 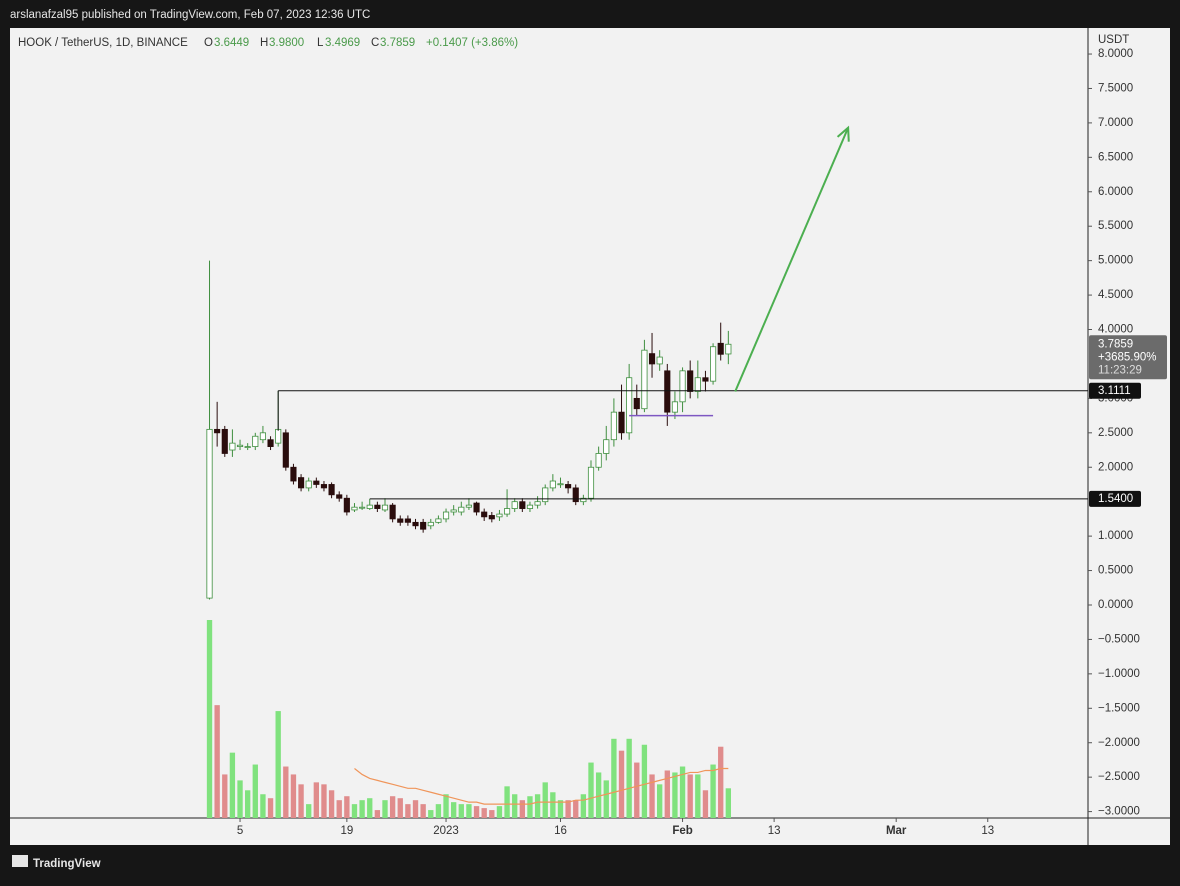 I want to click on y-tick-label: 0.5000, so click(x=1115, y=571).